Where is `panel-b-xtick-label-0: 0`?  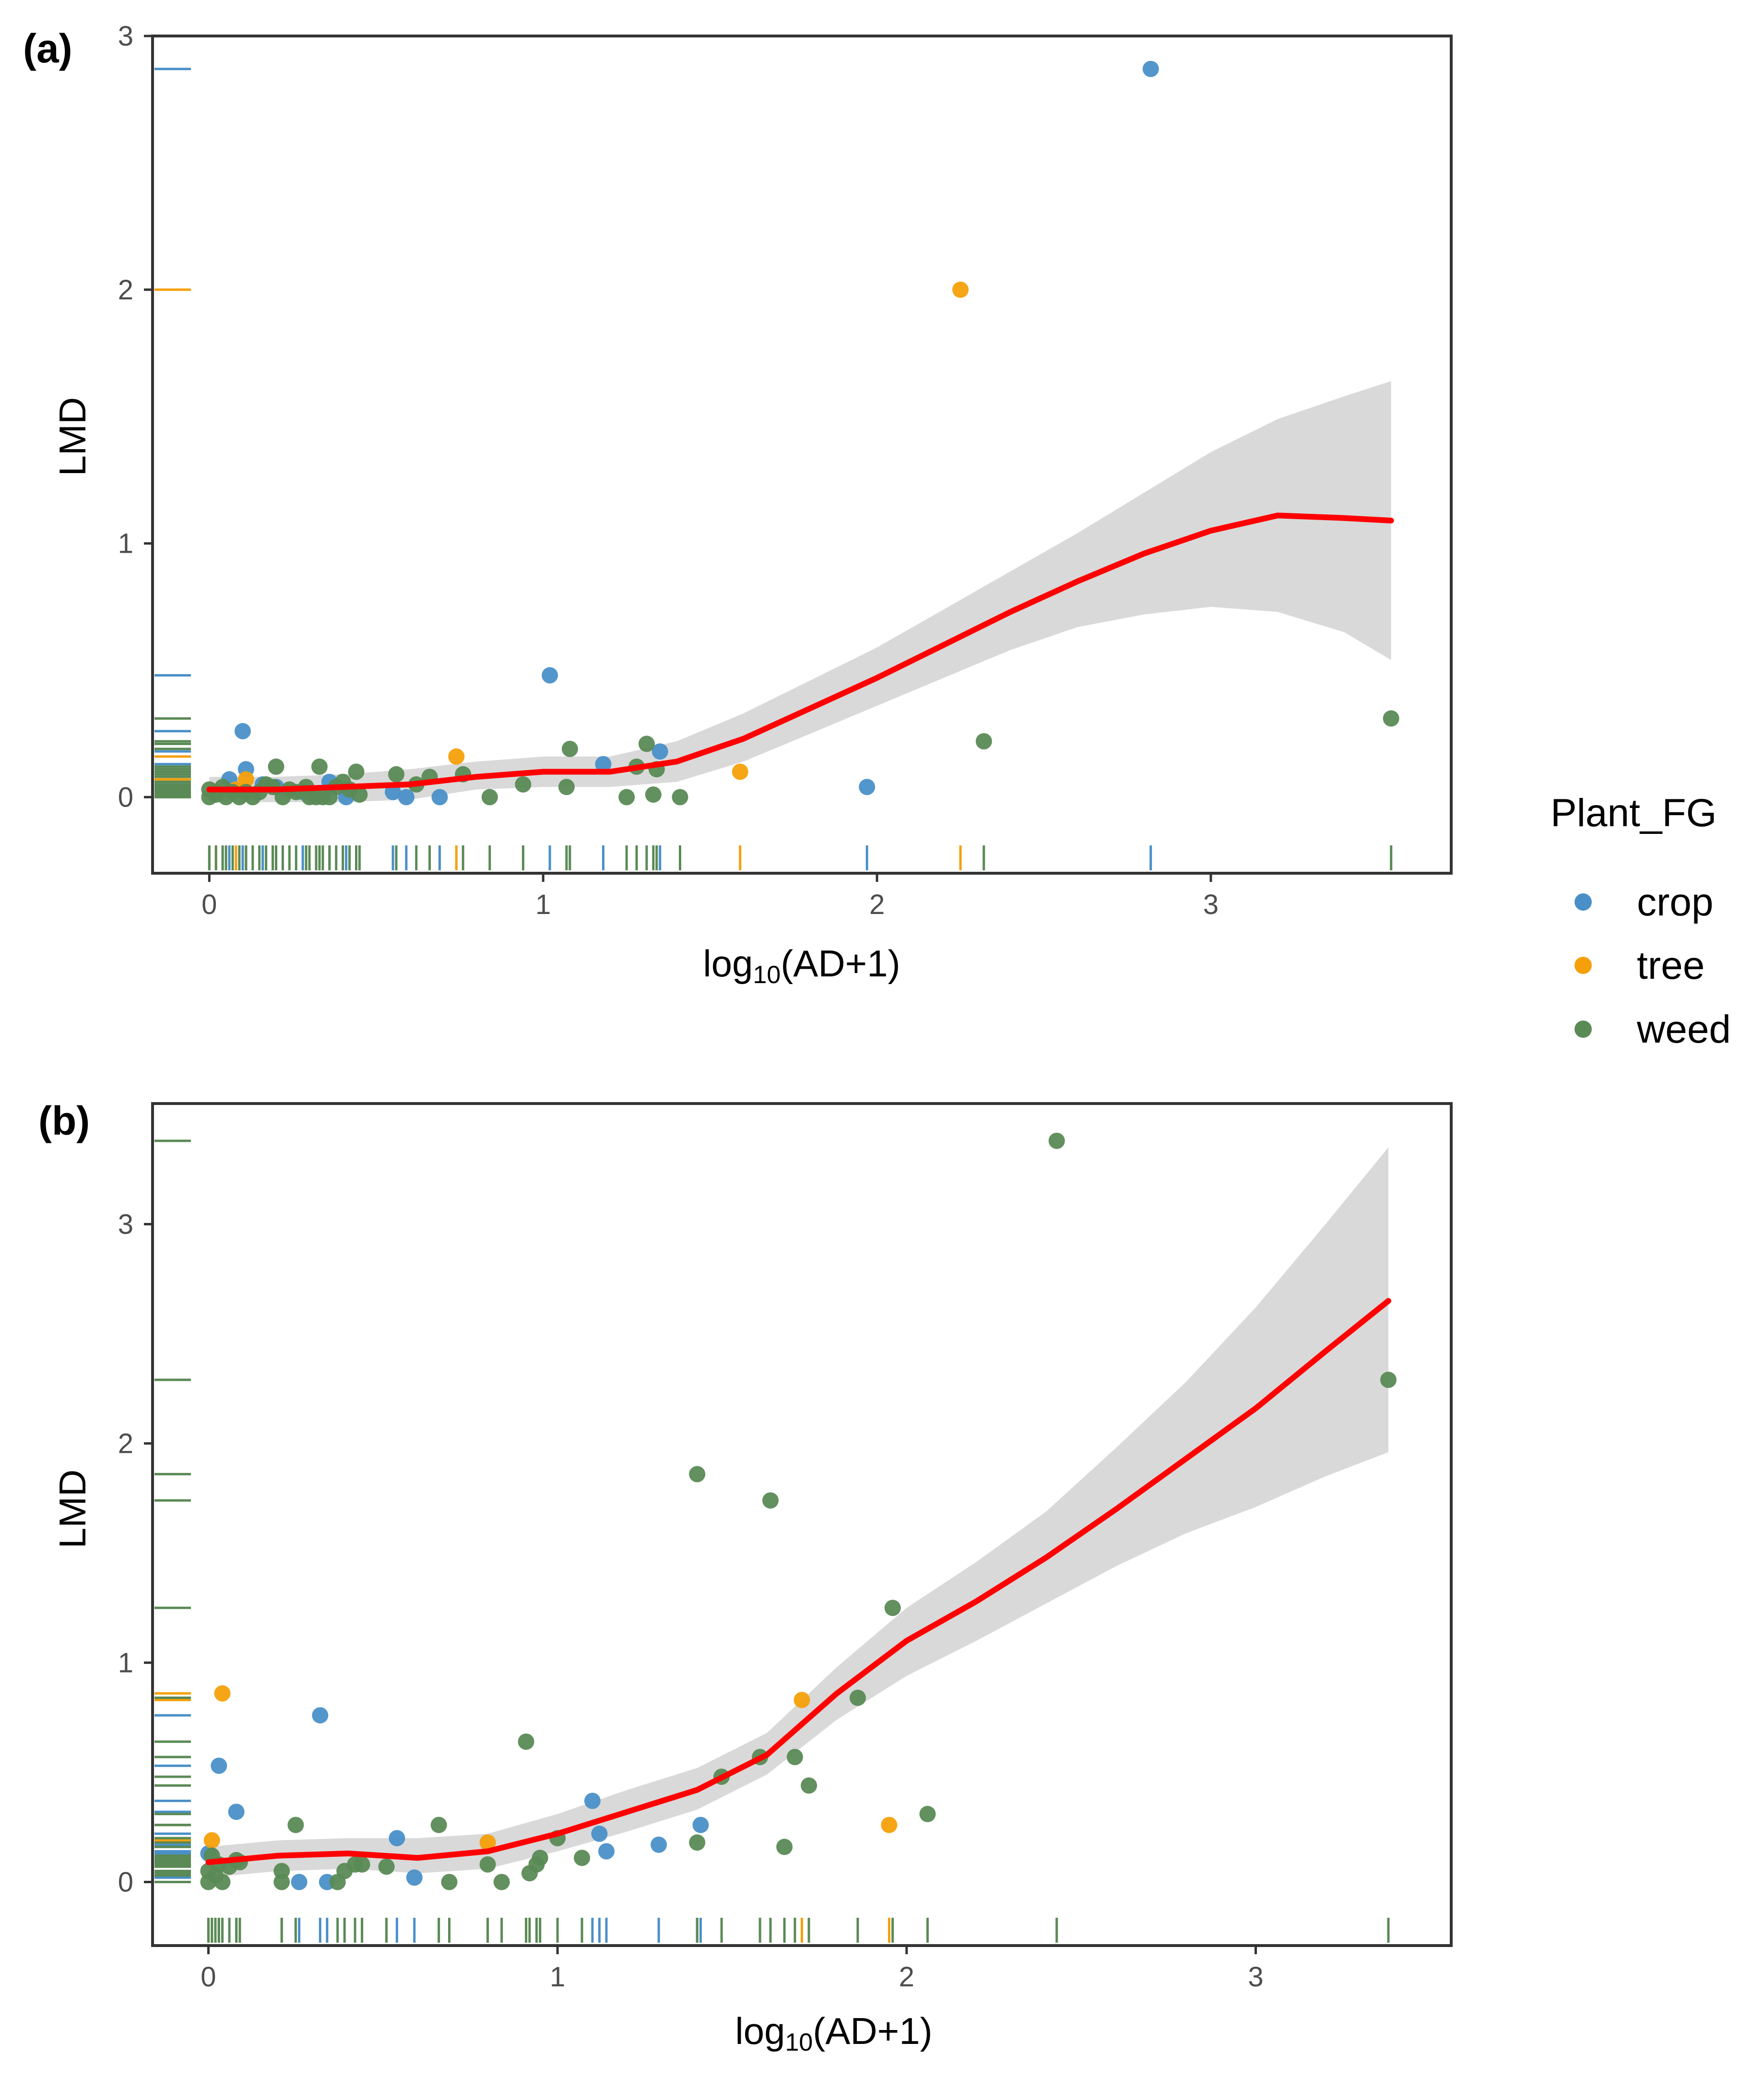
panel-b-xtick-label-0: 0 is located at coordinates (208, 1977).